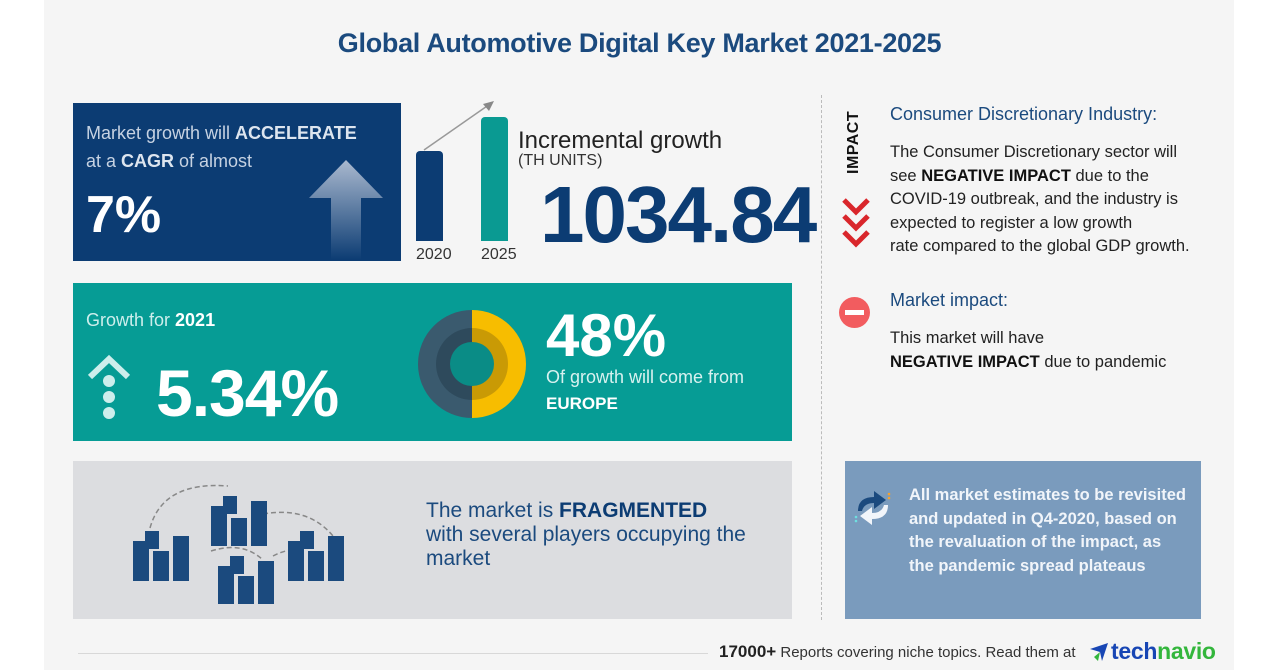 The image size is (1279, 670). I want to click on minus-circle-icon, so click(854, 312).